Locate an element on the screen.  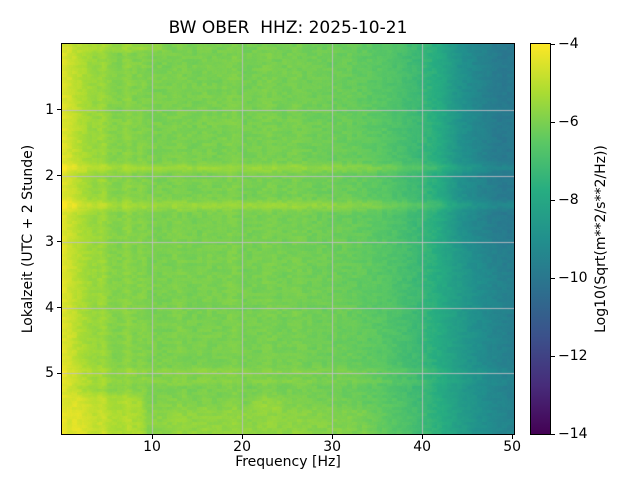
y-tick-label: 2 is located at coordinates (49, 175).